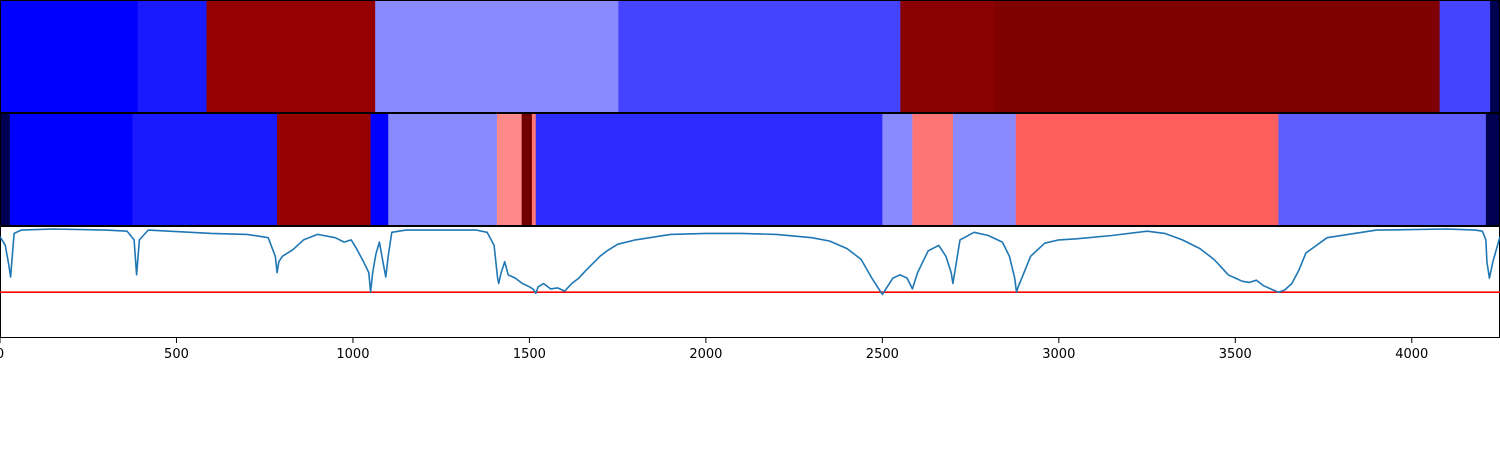 Image resolution: width=1500 pixels, height=450 pixels. I want to click on x-tick-label: 500, so click(176, 354).